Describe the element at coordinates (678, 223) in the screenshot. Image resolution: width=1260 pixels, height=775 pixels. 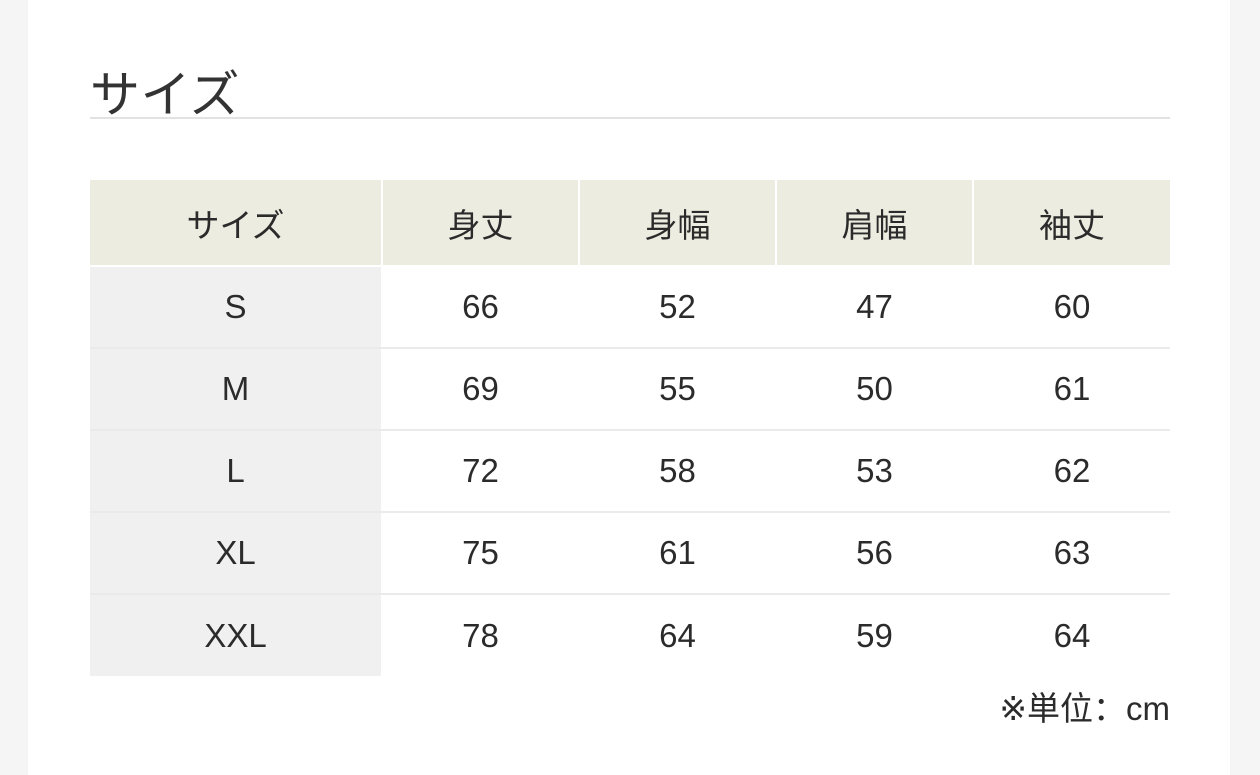
I see `column-header-width: 身幅` at that location.